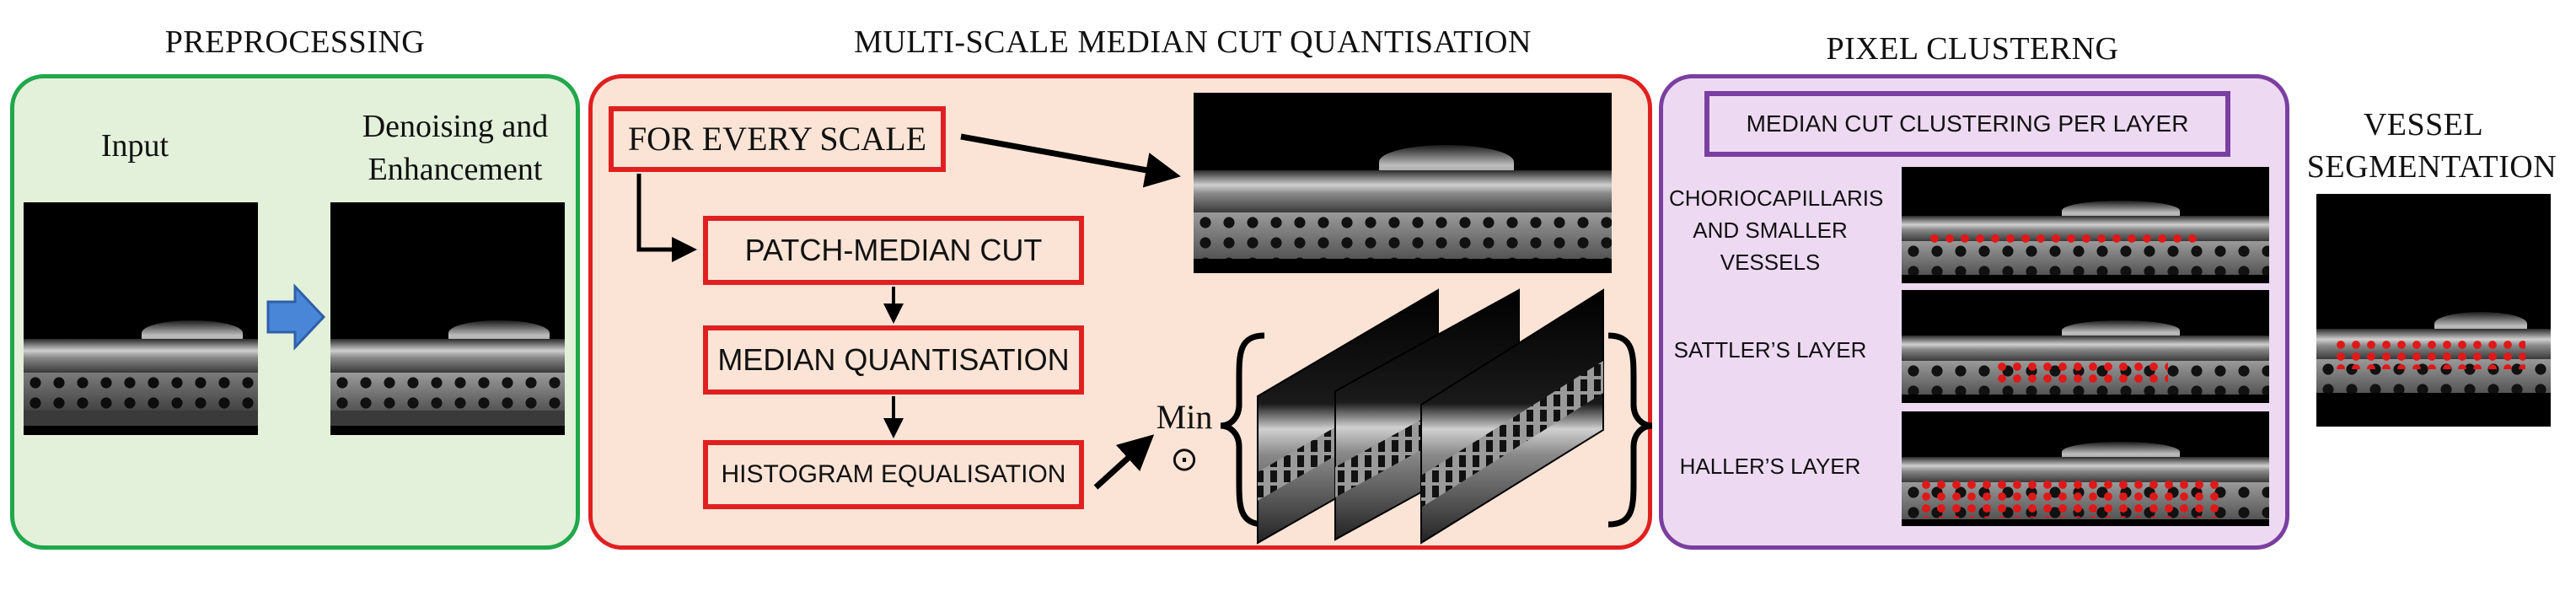 The height and width of the screenshot is (607, 2576). What do you see at coordinates (1184, 459) in the screenshot?
I see `odot-icon: ⊙` at bounding box center [1184, 459].